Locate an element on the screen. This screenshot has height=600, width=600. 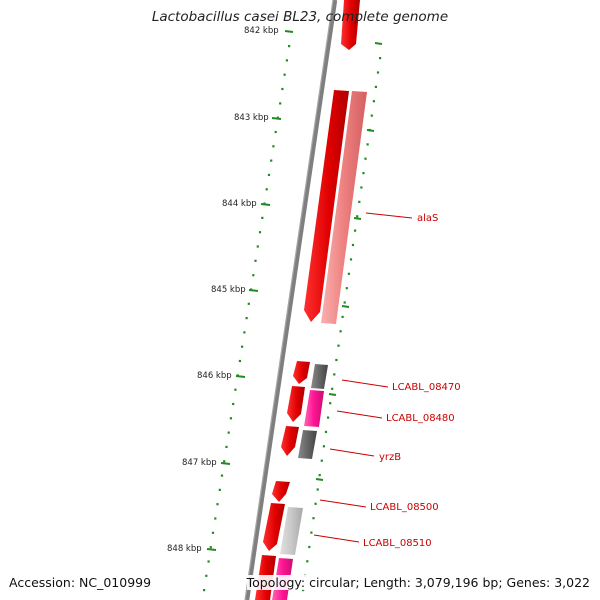
gene-label-lcabl-08500: LCABL_08500 is located at coordinates (404, 507).